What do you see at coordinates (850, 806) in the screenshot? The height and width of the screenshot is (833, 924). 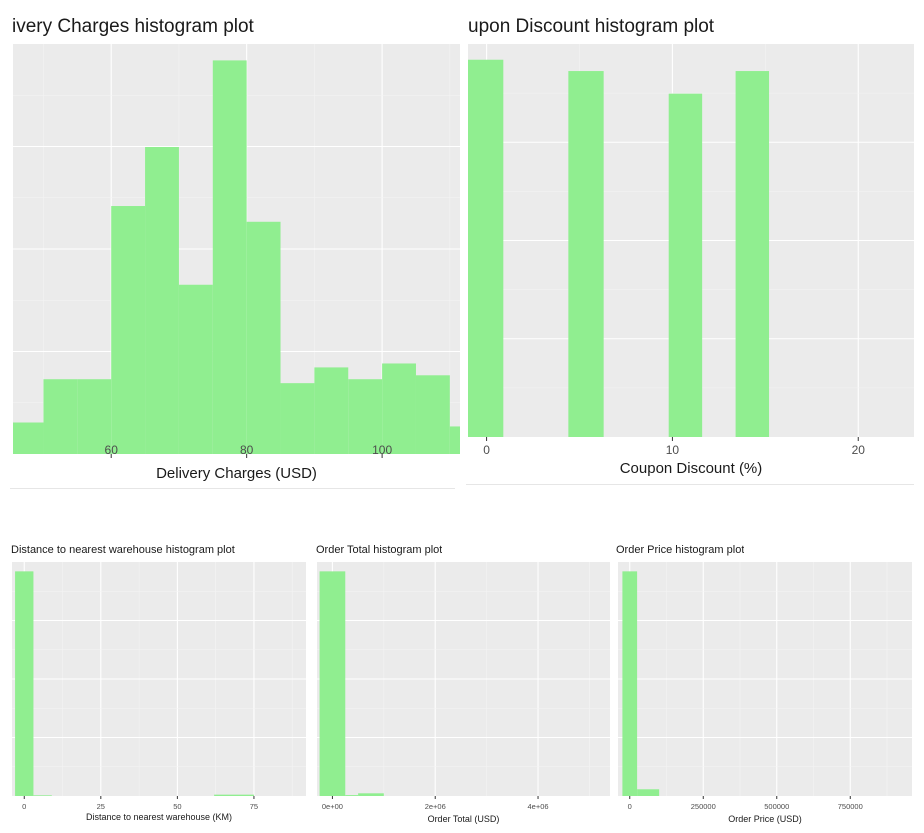 I see `x-tick-label: 750000` at bounding box center [850, 806].